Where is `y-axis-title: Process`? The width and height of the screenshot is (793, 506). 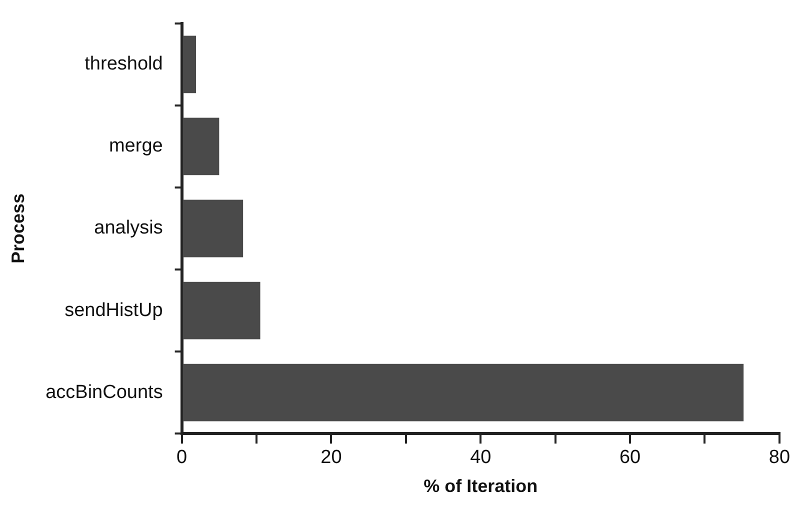 y-axis-title: Process is located at coordinates (18, 228).